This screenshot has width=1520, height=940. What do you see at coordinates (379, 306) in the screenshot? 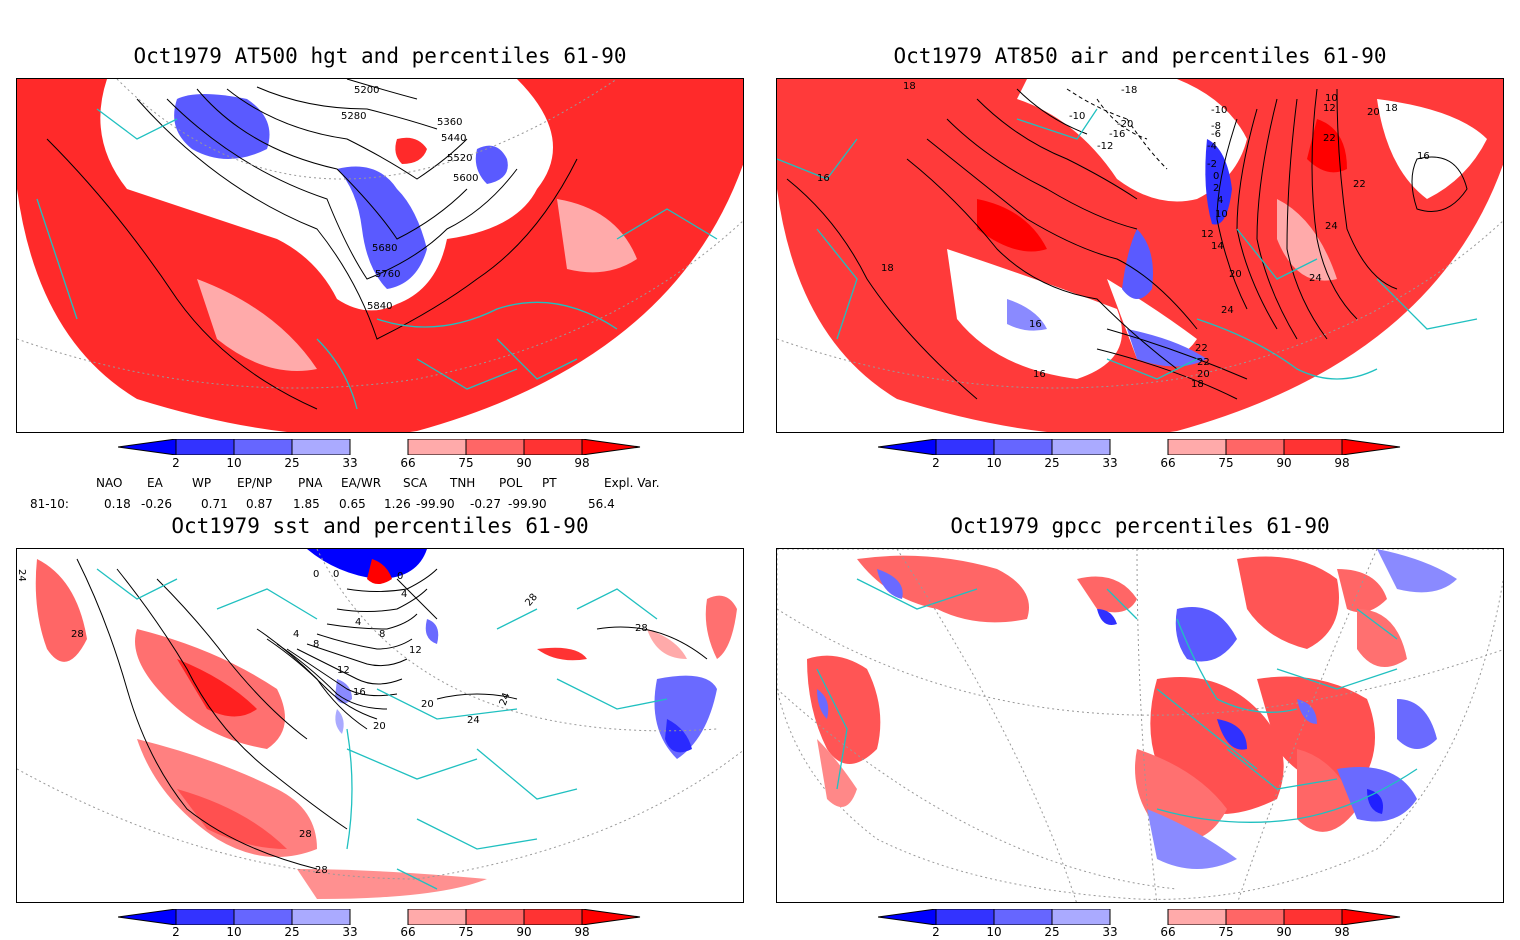
I see `contour-label: 5840` at bounding box center [379, 306].